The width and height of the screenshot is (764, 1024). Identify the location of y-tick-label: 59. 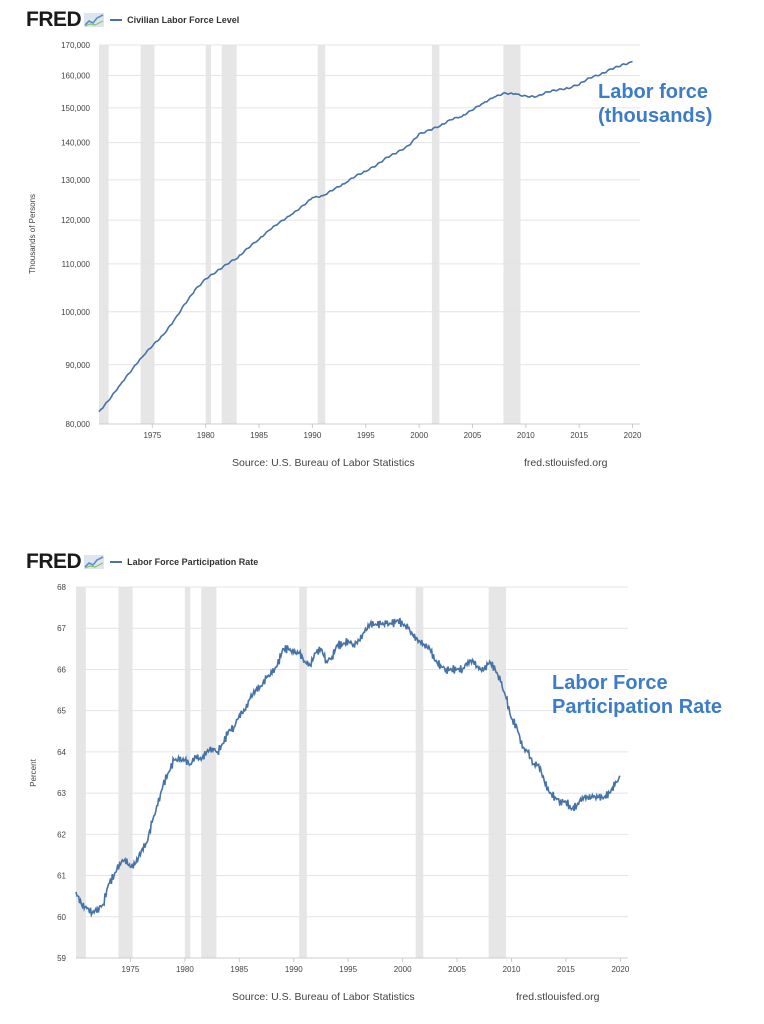
(61, 958).